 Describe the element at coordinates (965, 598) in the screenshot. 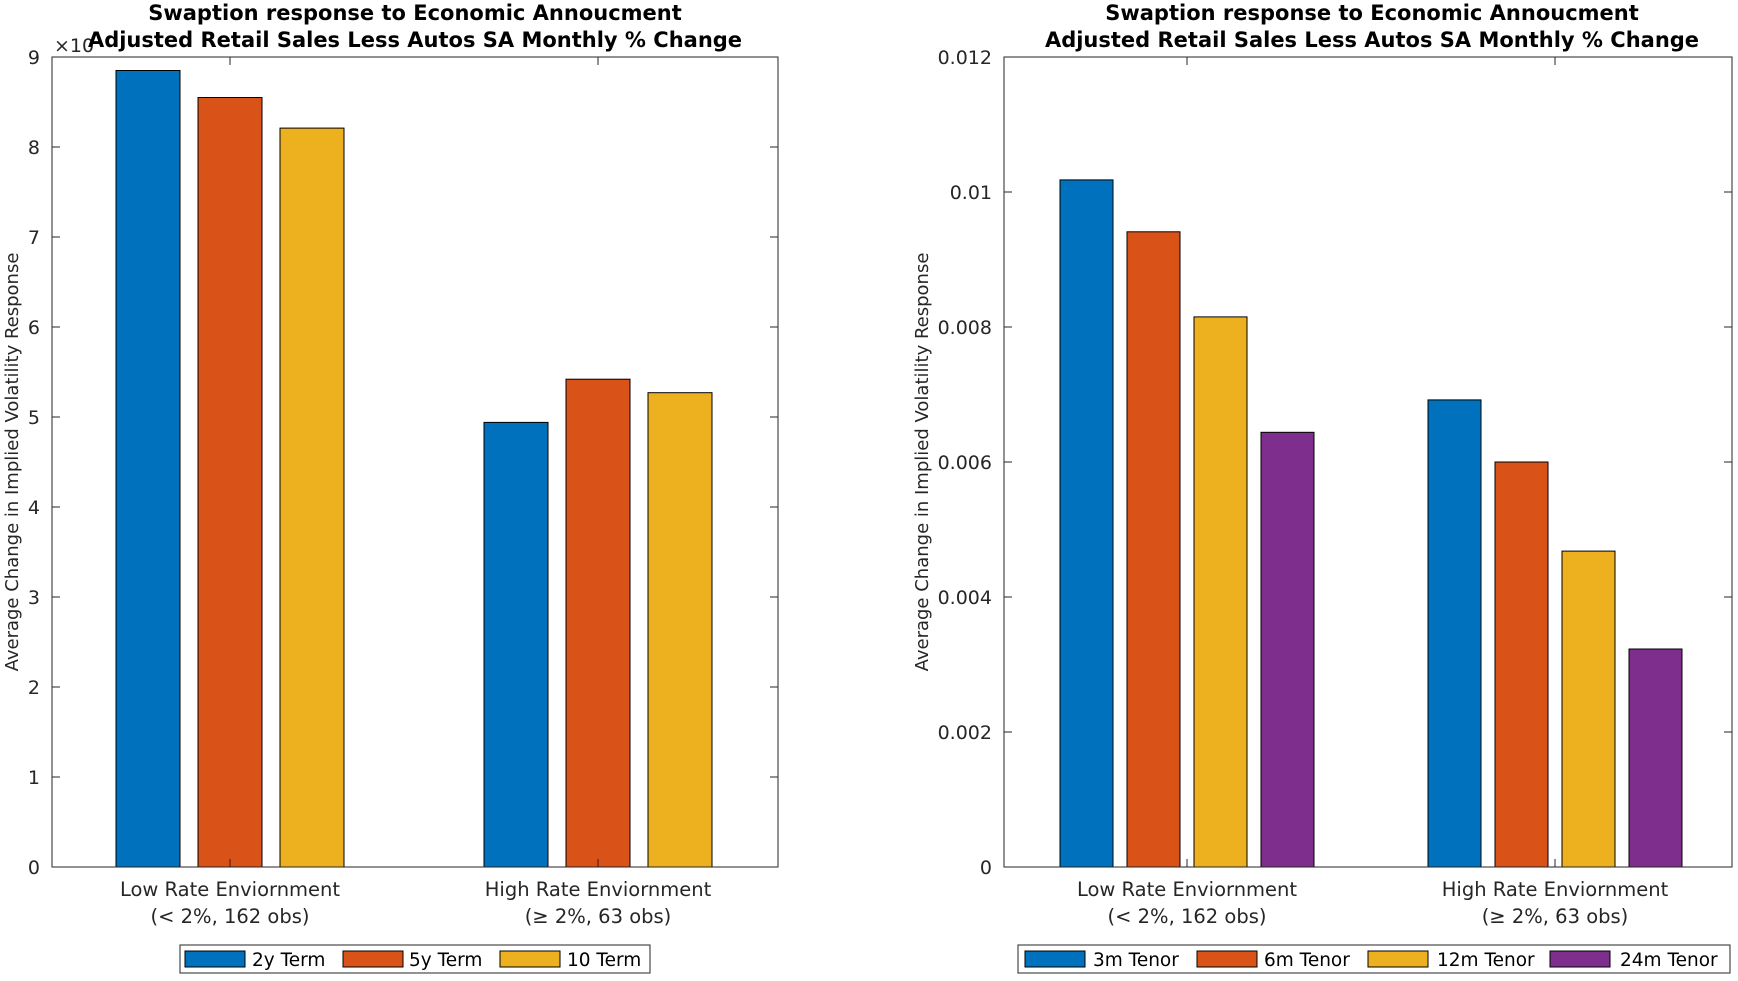

I see `y-tick-label: 0.004` at that location.